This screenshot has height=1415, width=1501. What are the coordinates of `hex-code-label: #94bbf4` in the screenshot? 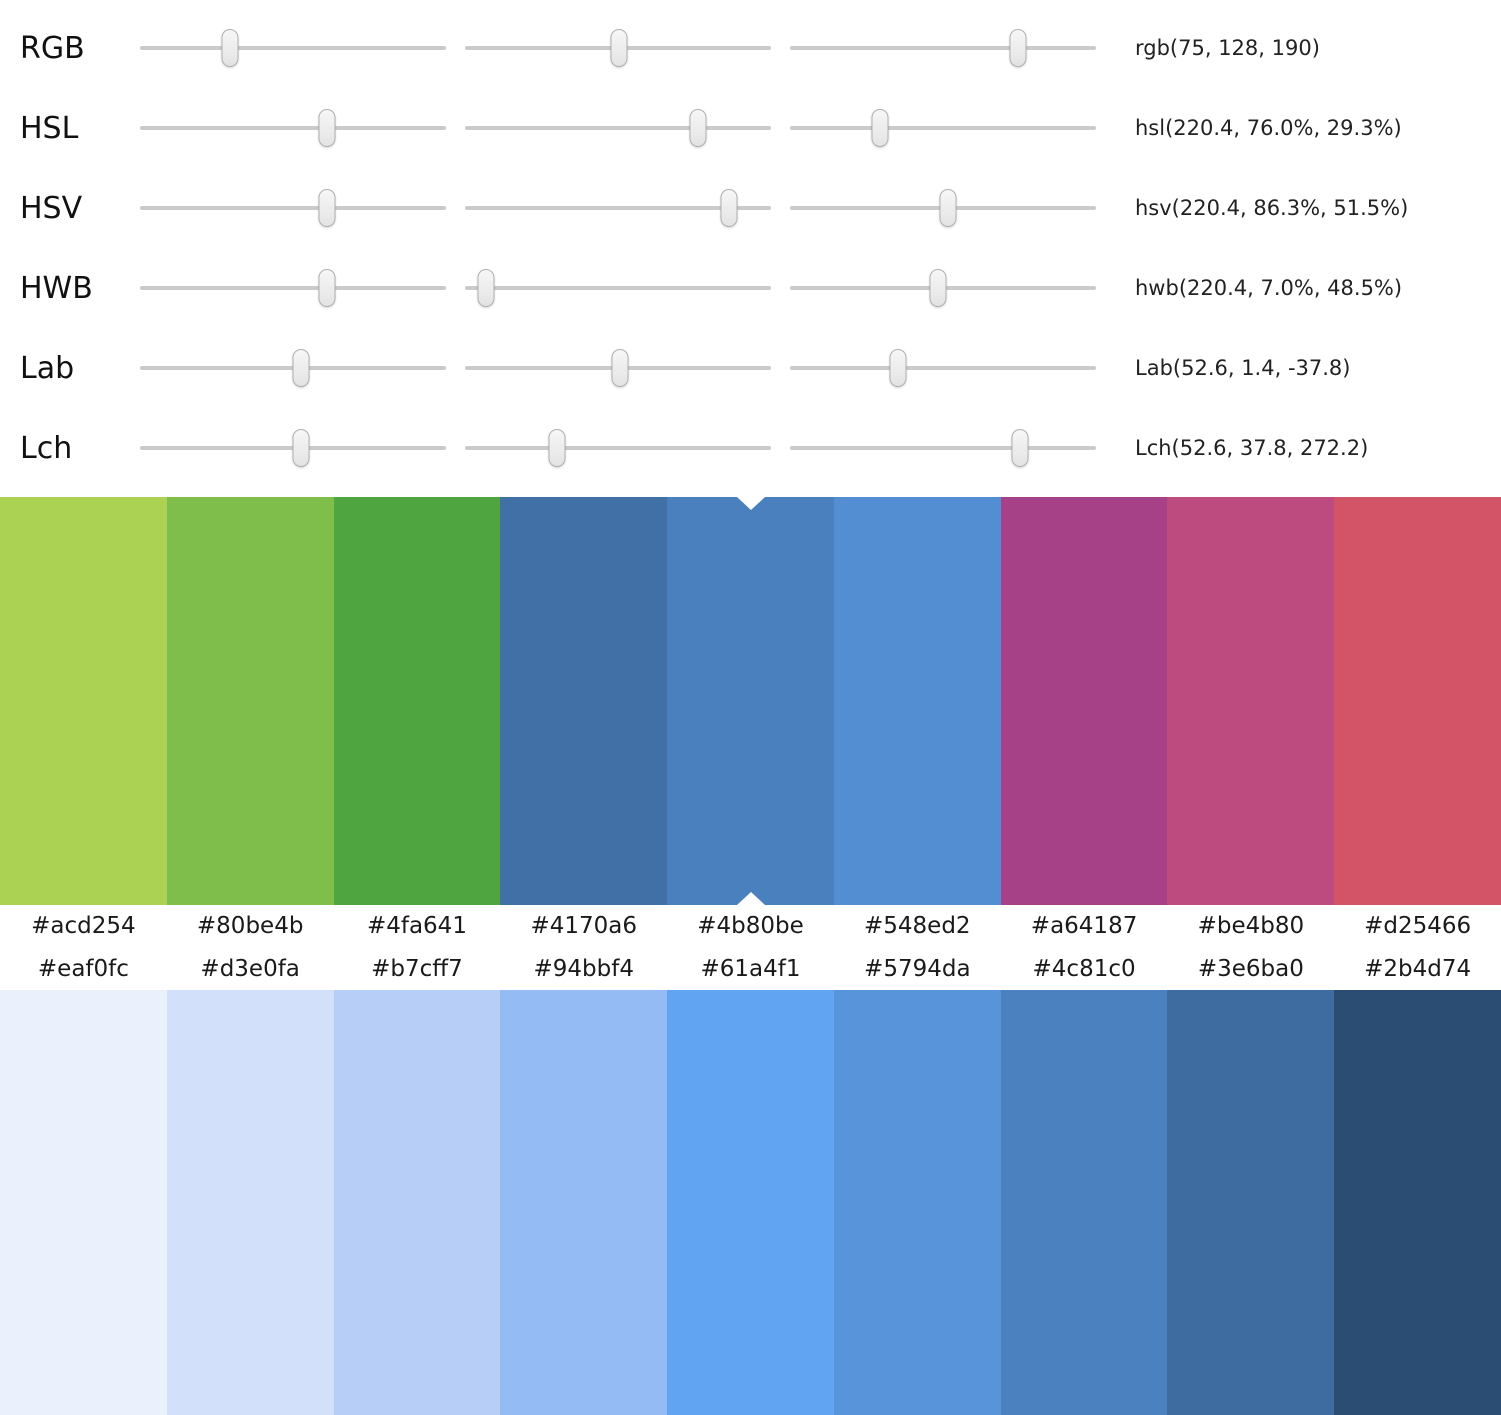 It's located at (583, 968).